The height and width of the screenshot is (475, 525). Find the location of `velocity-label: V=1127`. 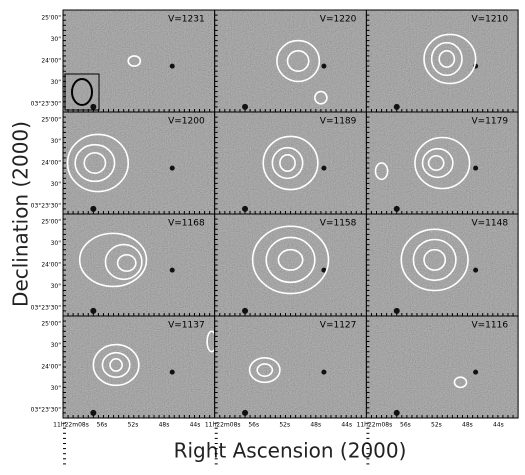

velocity-label: V=1127 is located at coordinates (338, 326).